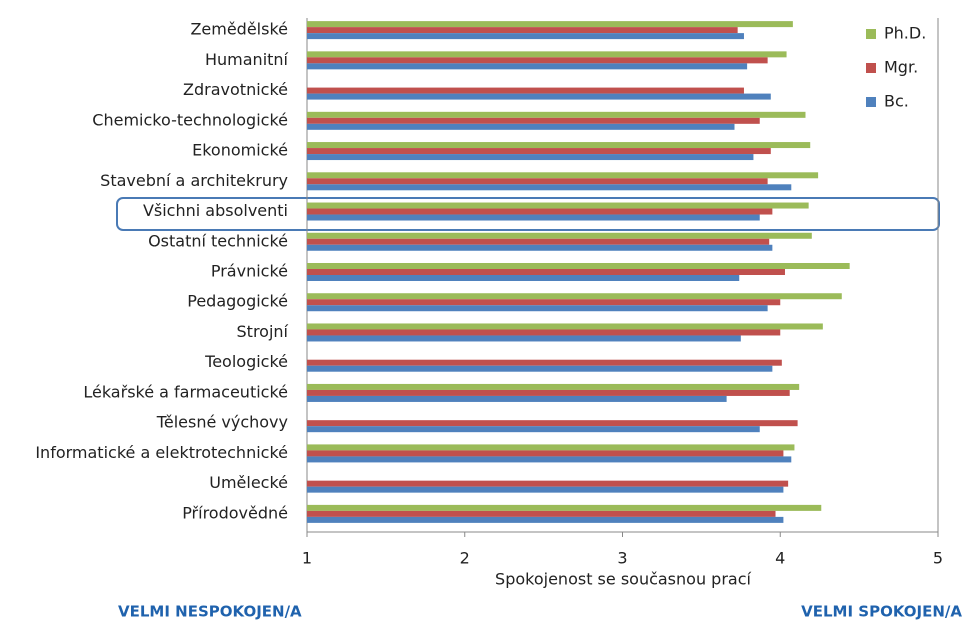  I want to click on annotation: VELMI NESPOKOJEN/A, so click(210, 612).